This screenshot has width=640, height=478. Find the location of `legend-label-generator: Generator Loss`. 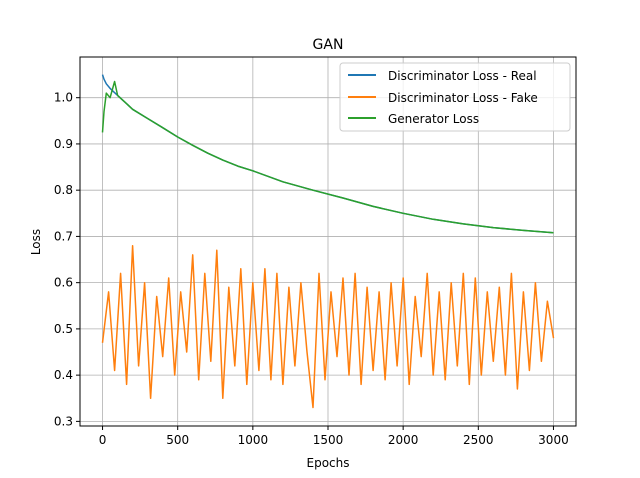

legend-label-generator: Generator Loss is located at coordinates (433, 119).